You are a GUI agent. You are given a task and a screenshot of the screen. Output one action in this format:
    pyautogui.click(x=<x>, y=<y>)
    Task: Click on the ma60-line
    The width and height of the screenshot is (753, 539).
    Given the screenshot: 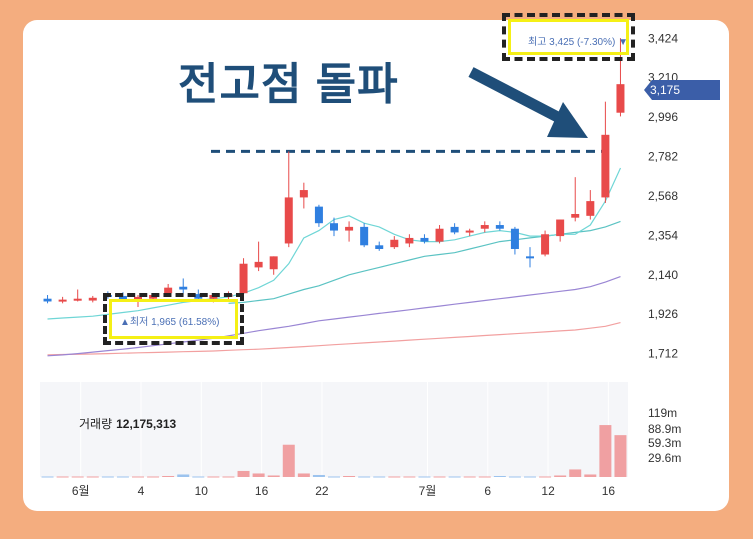 What is the action you would take?
    pyautogui.click(x=334, y=316)
    